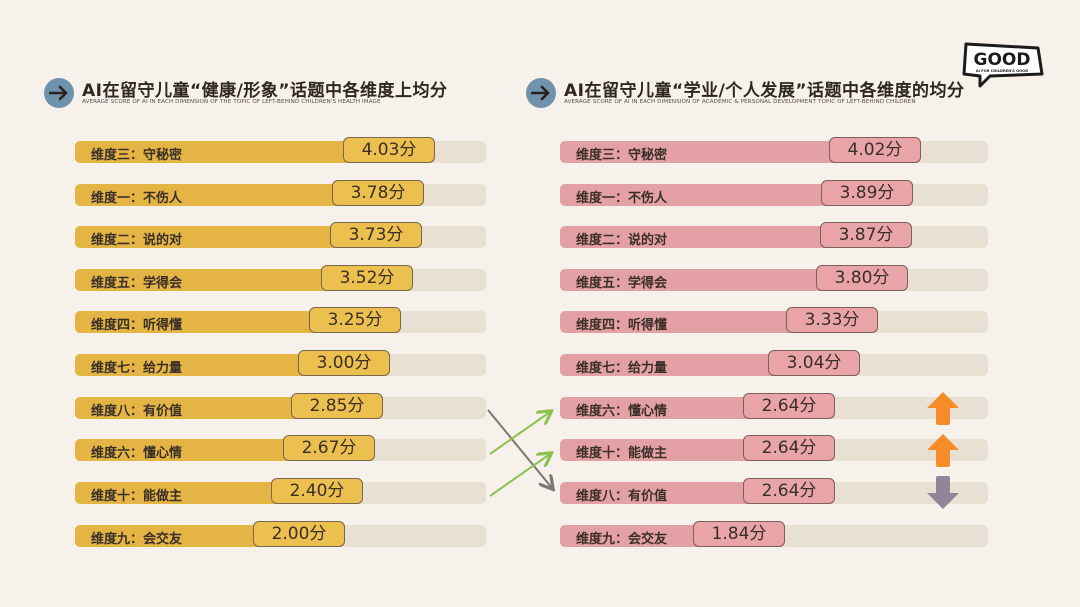  Describe the element at coordinates (280, 150) in the screenshot. I see `bar-row: 维度三：守秘密 4.03分` at that location.